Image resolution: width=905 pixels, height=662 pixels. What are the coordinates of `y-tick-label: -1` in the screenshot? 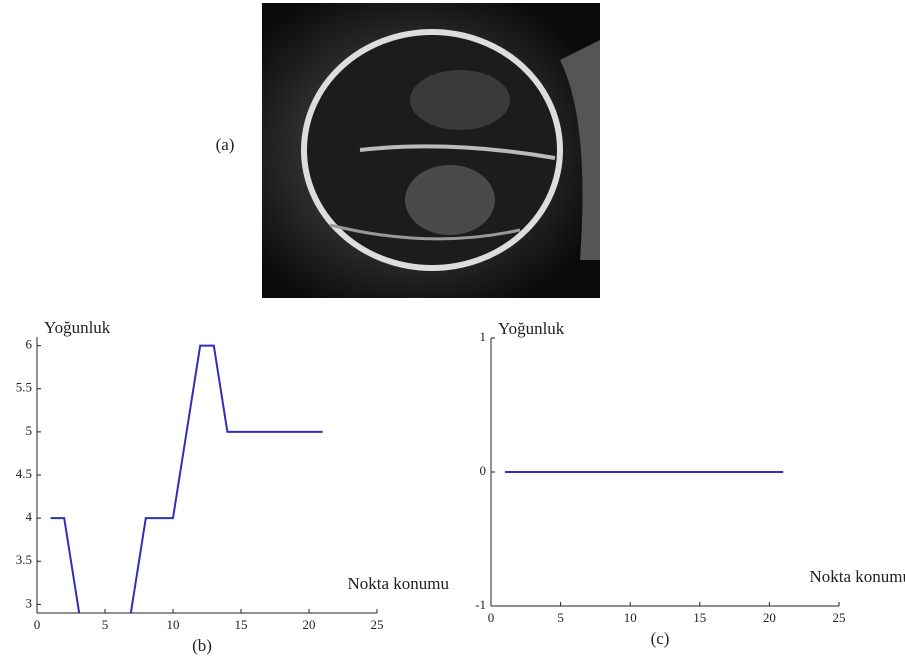 It's located at (480, 604).